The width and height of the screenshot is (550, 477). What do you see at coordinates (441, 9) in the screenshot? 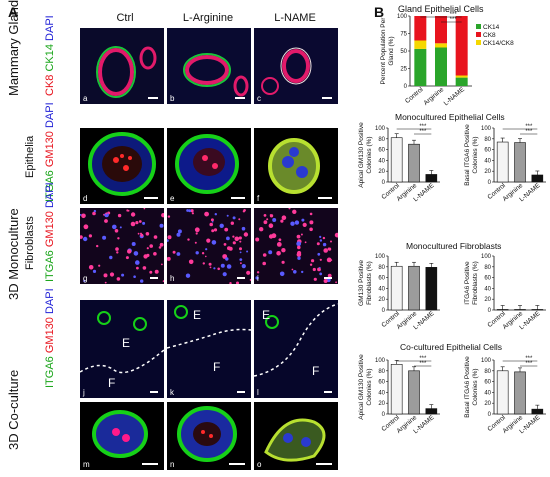
I see `chart-title-gland: Gland Epithelial Cells` at bounding box center [441, 9].